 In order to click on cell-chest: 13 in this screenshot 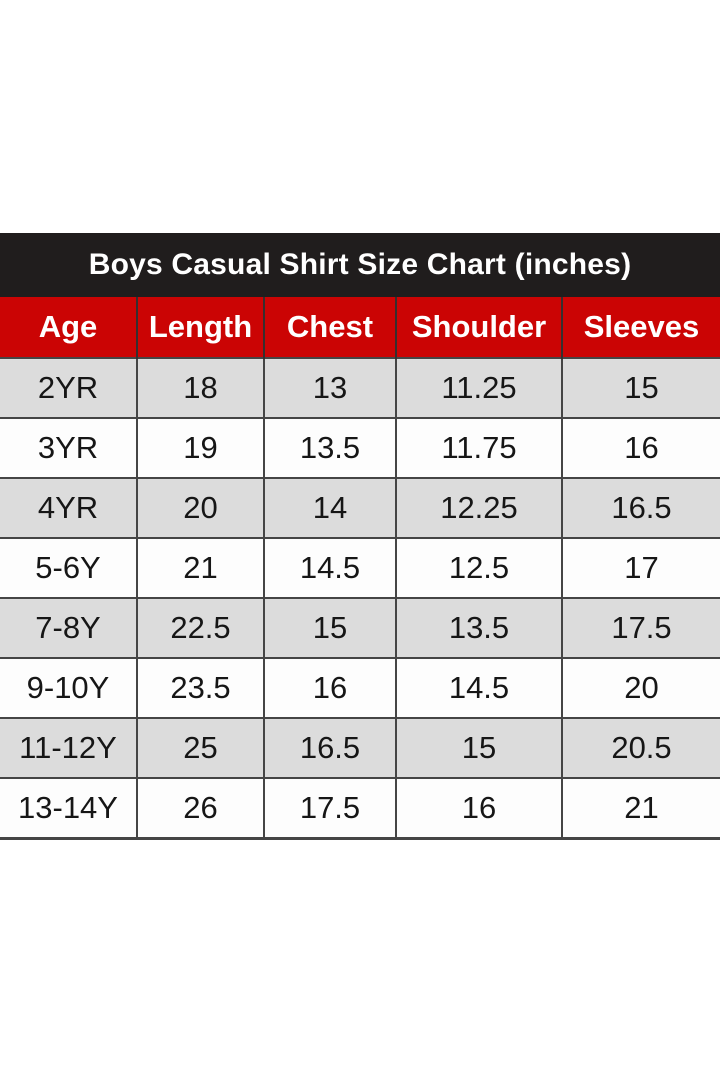, I will do `click(329, 387)`.